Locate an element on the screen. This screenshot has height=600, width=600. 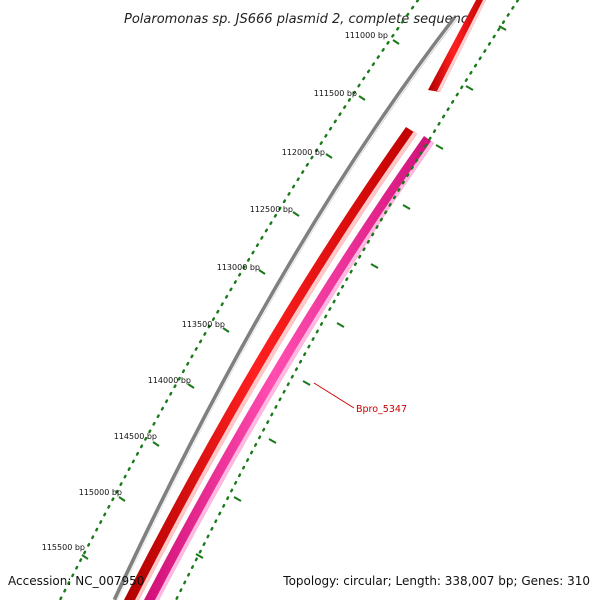
scale-label: 112000 bp is located at coordinates (303, 152).